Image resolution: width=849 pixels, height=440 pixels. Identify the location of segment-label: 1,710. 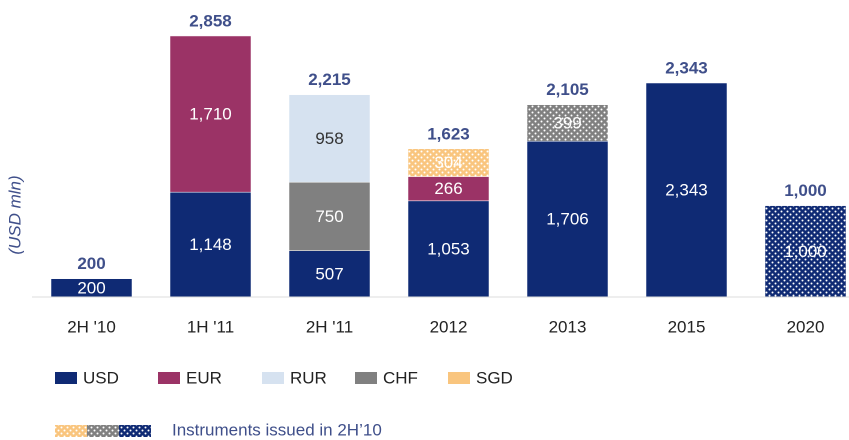
(210, 114).